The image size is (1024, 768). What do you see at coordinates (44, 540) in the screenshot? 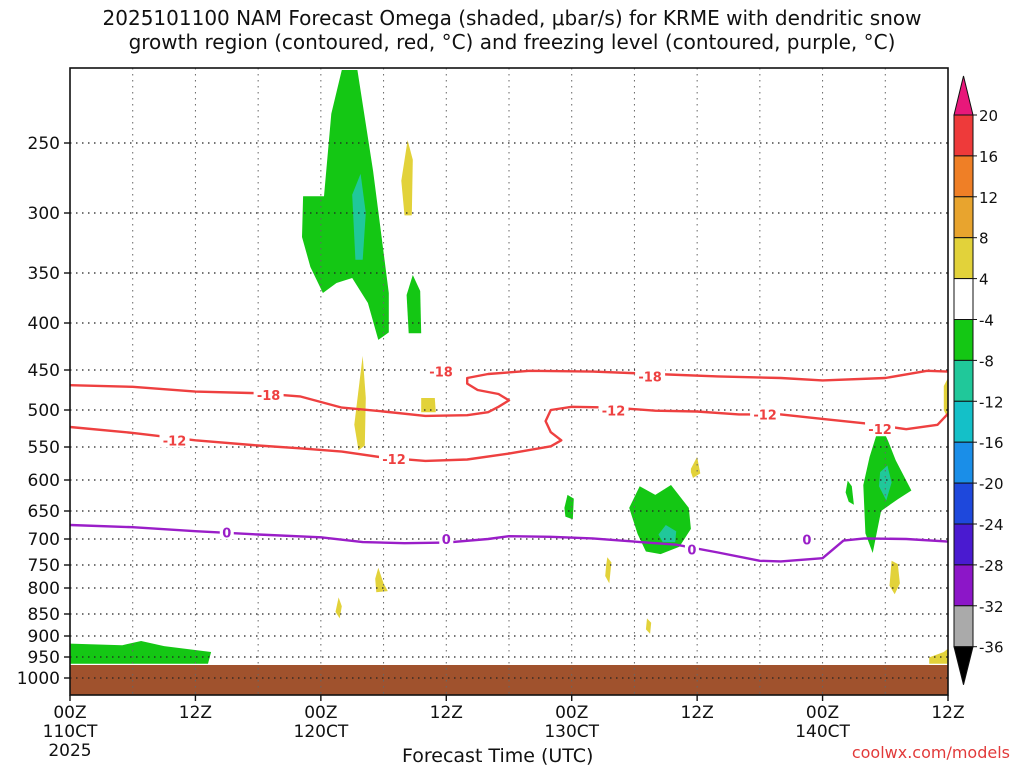
I see `y-tick-label: 700` at bounding box center [44, 540].